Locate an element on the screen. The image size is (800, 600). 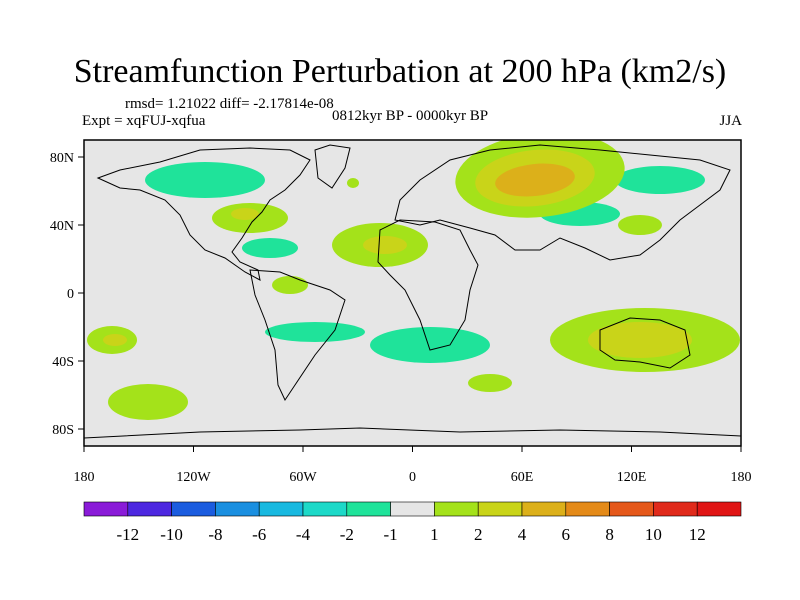
north-pacific-green is located at coordinates (122, 201).